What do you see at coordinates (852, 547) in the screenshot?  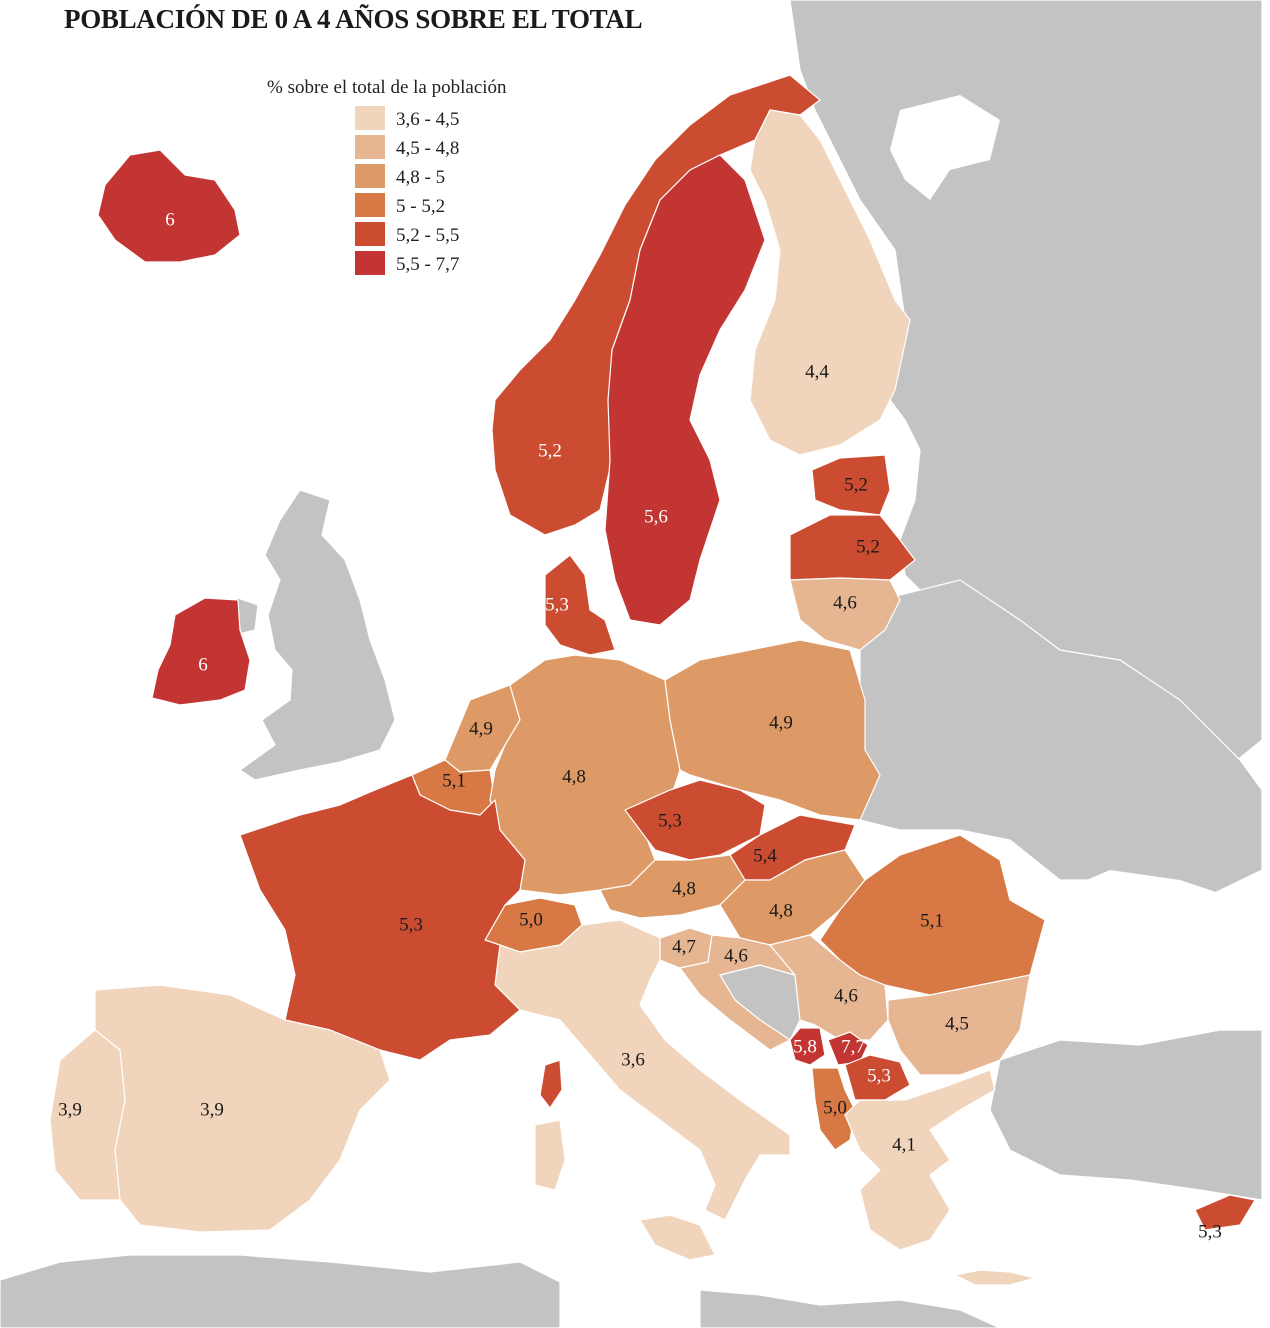 I see `country-latvia` at bounding box center [852, 547].